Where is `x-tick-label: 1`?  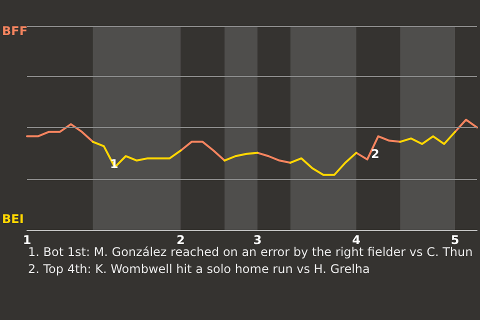
x-tick-label: 1 is located at coordinates (27, 240).